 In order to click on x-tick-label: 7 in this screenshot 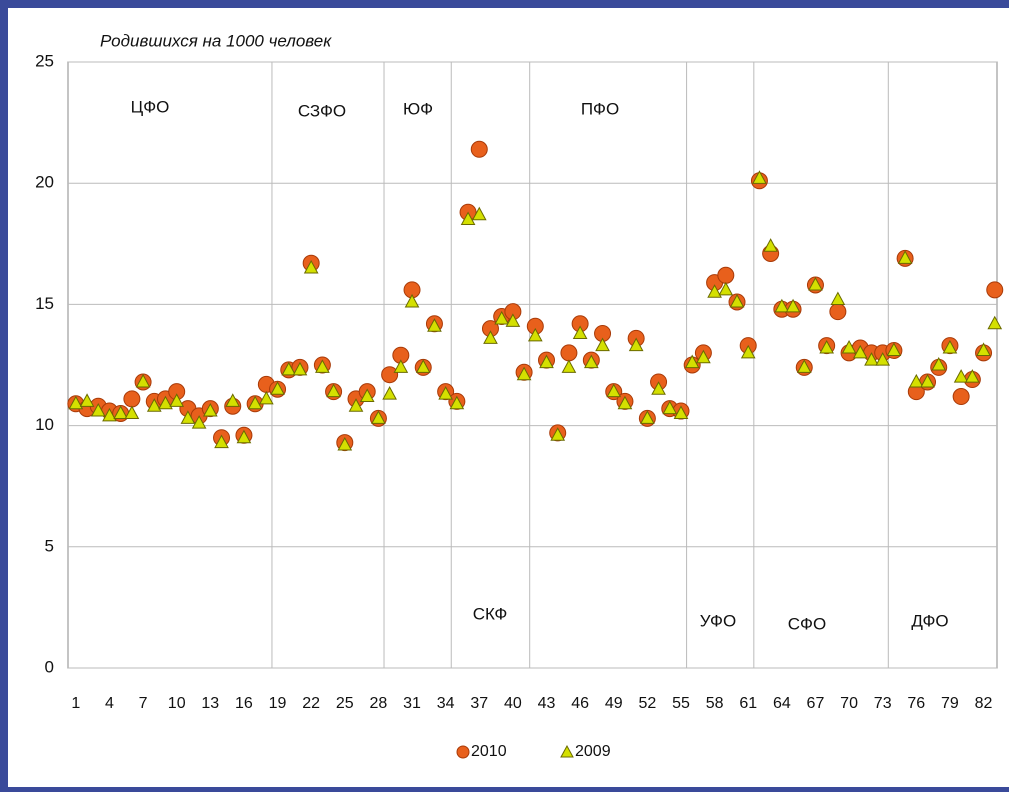, I will do `click(143, 703)`.